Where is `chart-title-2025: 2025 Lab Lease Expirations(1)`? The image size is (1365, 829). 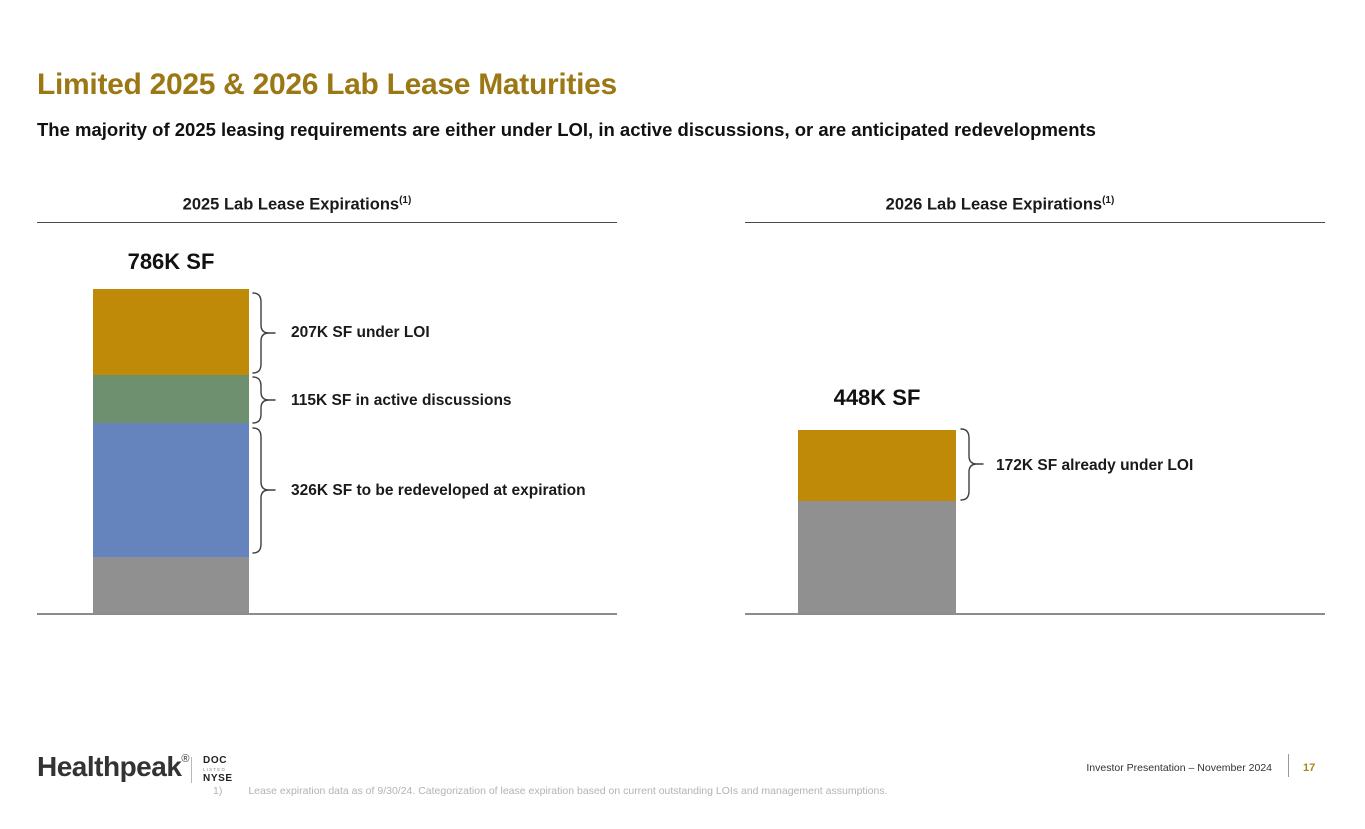
chart-title-2025: 2025 Lab Lease Expirations(1) is located at coordinates (297, 205).